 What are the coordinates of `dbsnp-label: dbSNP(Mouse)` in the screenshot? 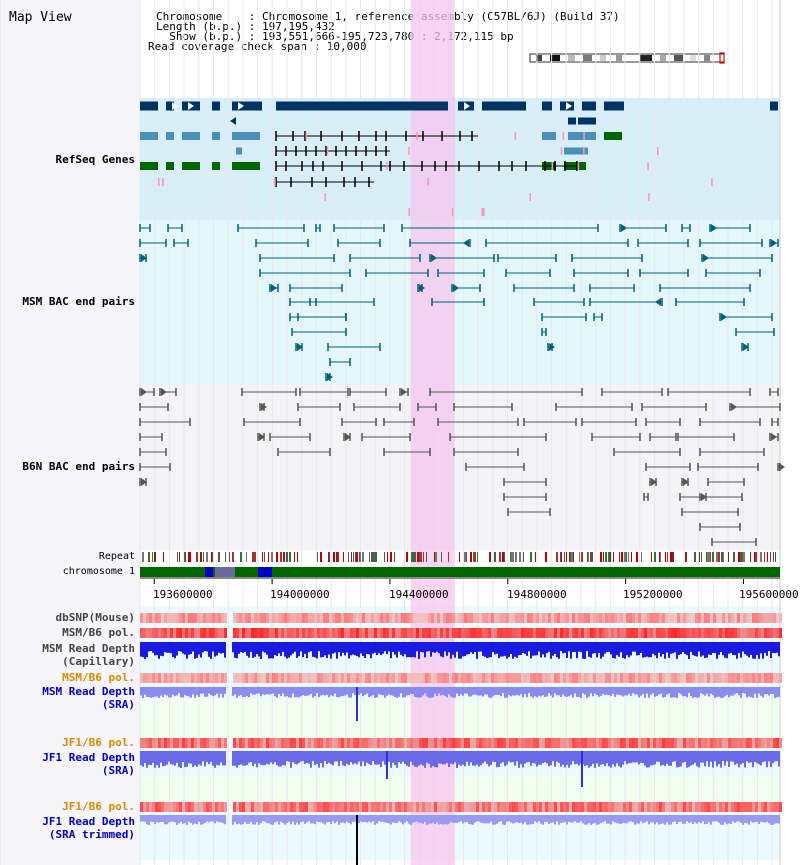 It's located at (95, 617).